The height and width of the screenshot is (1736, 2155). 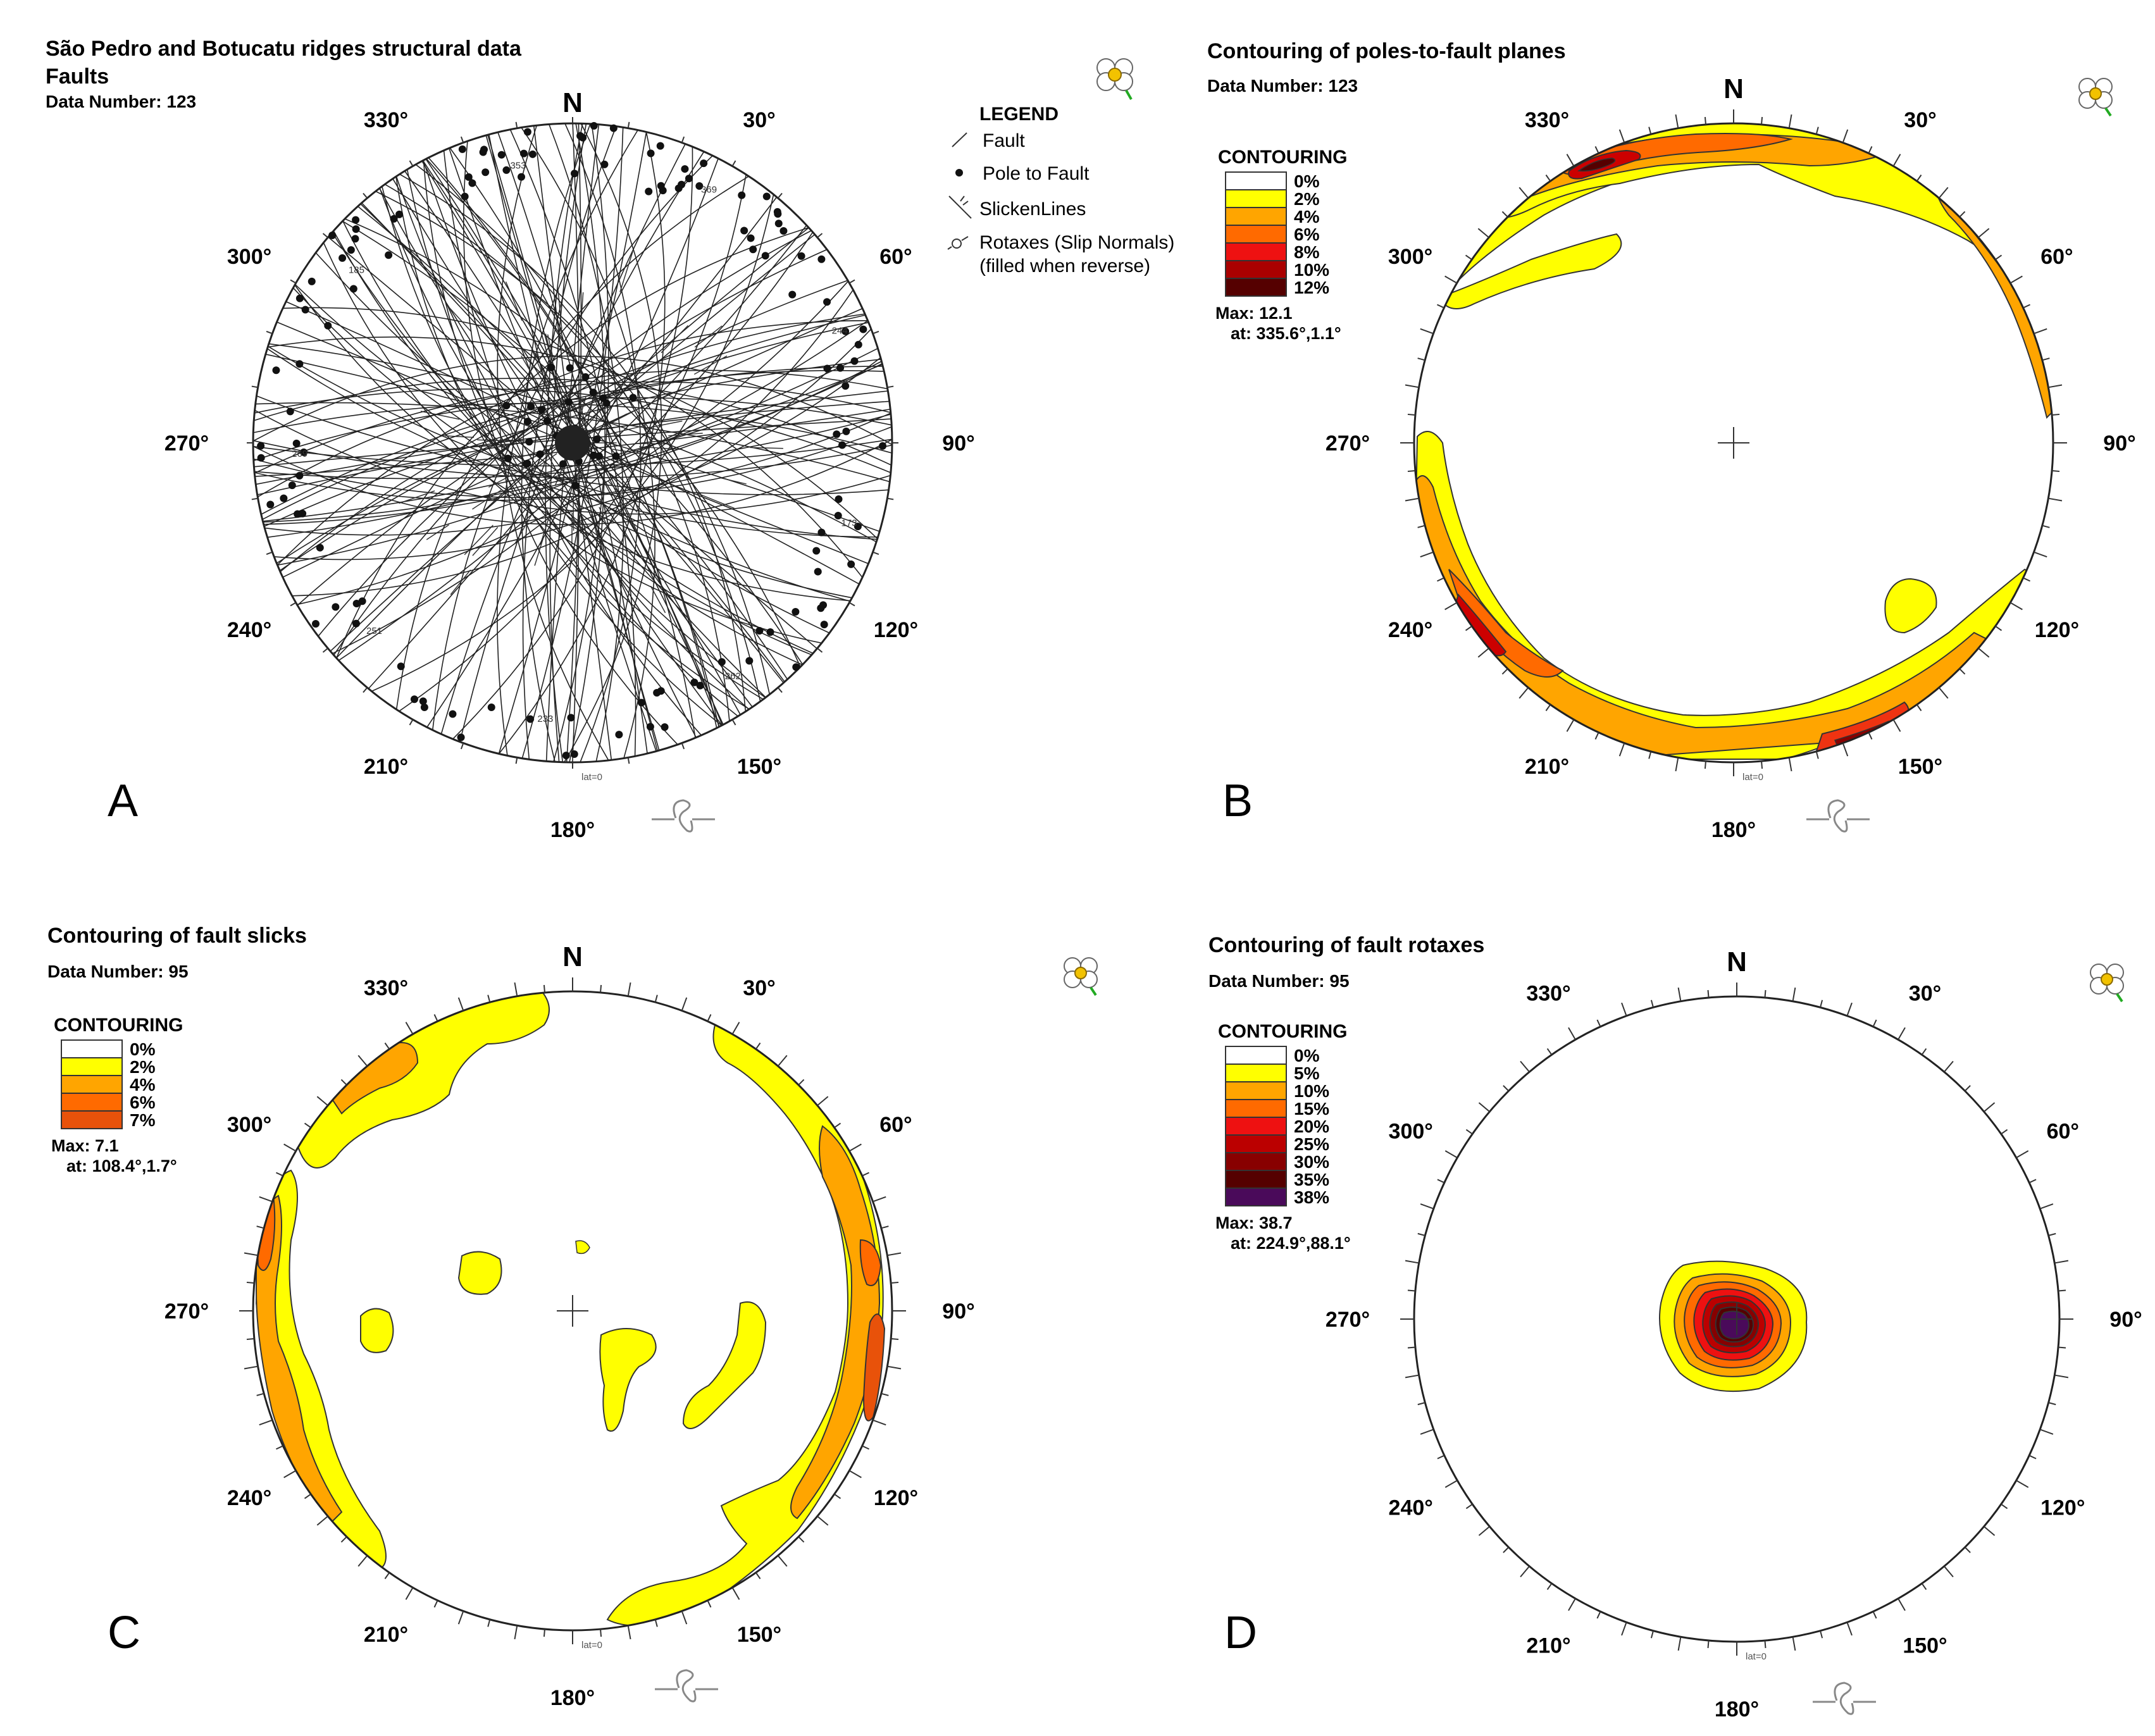 What do you see at coordinates (85, 1145) in the screenshot?
I see `contour-max: Max: 7.1` at bounding box center [85, 1145].